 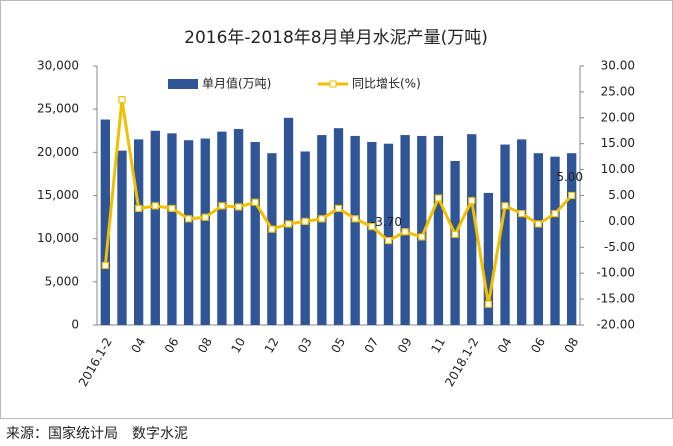 I want to click on y2-tick-label: 5.00, so click(x=621, y=195).